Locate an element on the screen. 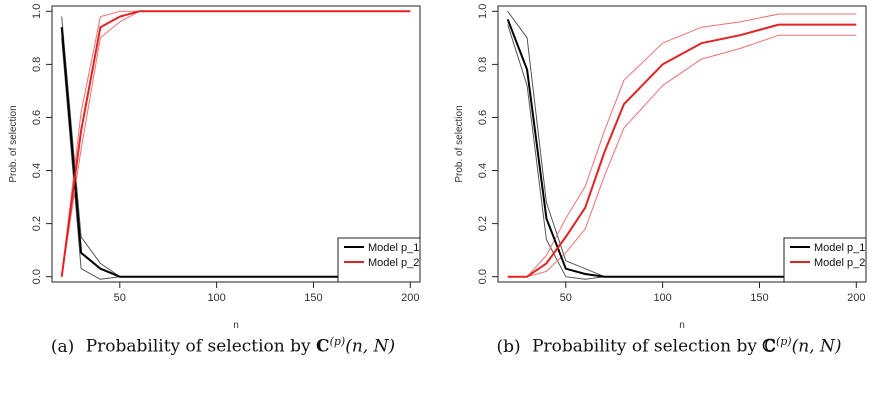 The image size is (892, 393). caption-b-text: Probability of selection by is located at coordinates (645, 346).